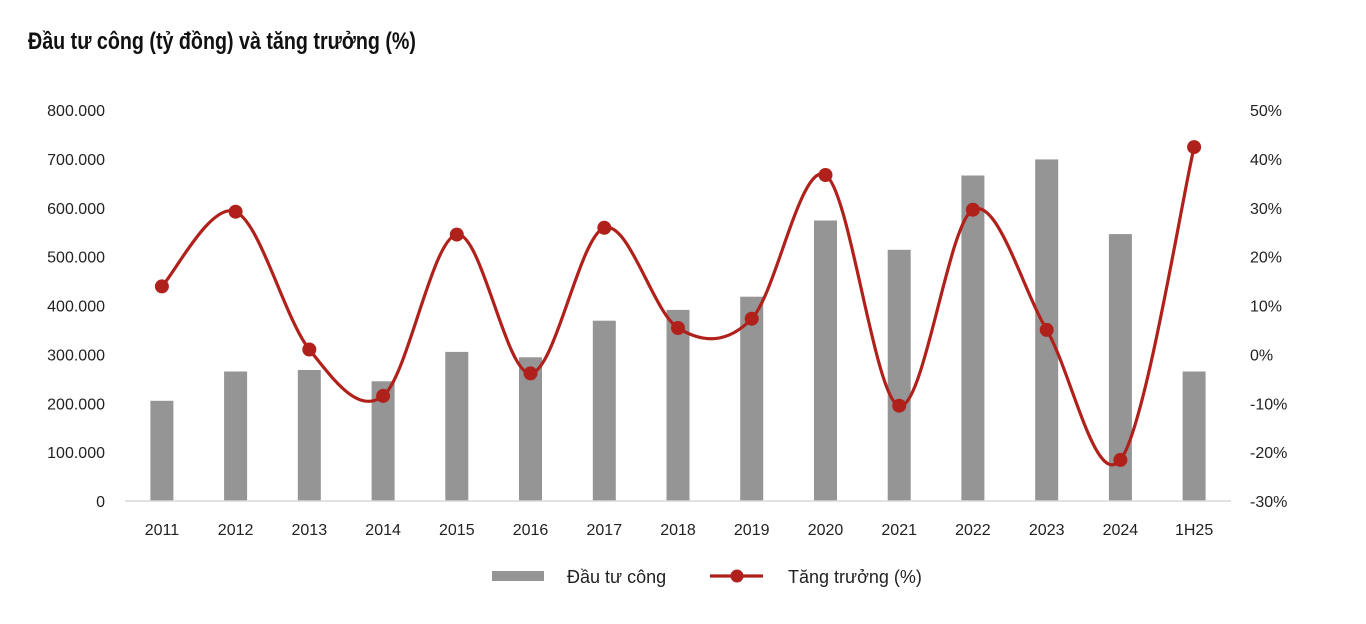 The width and height of the screenshot is (1366, 624). I want to click on bar-2015, so click(457, 426).